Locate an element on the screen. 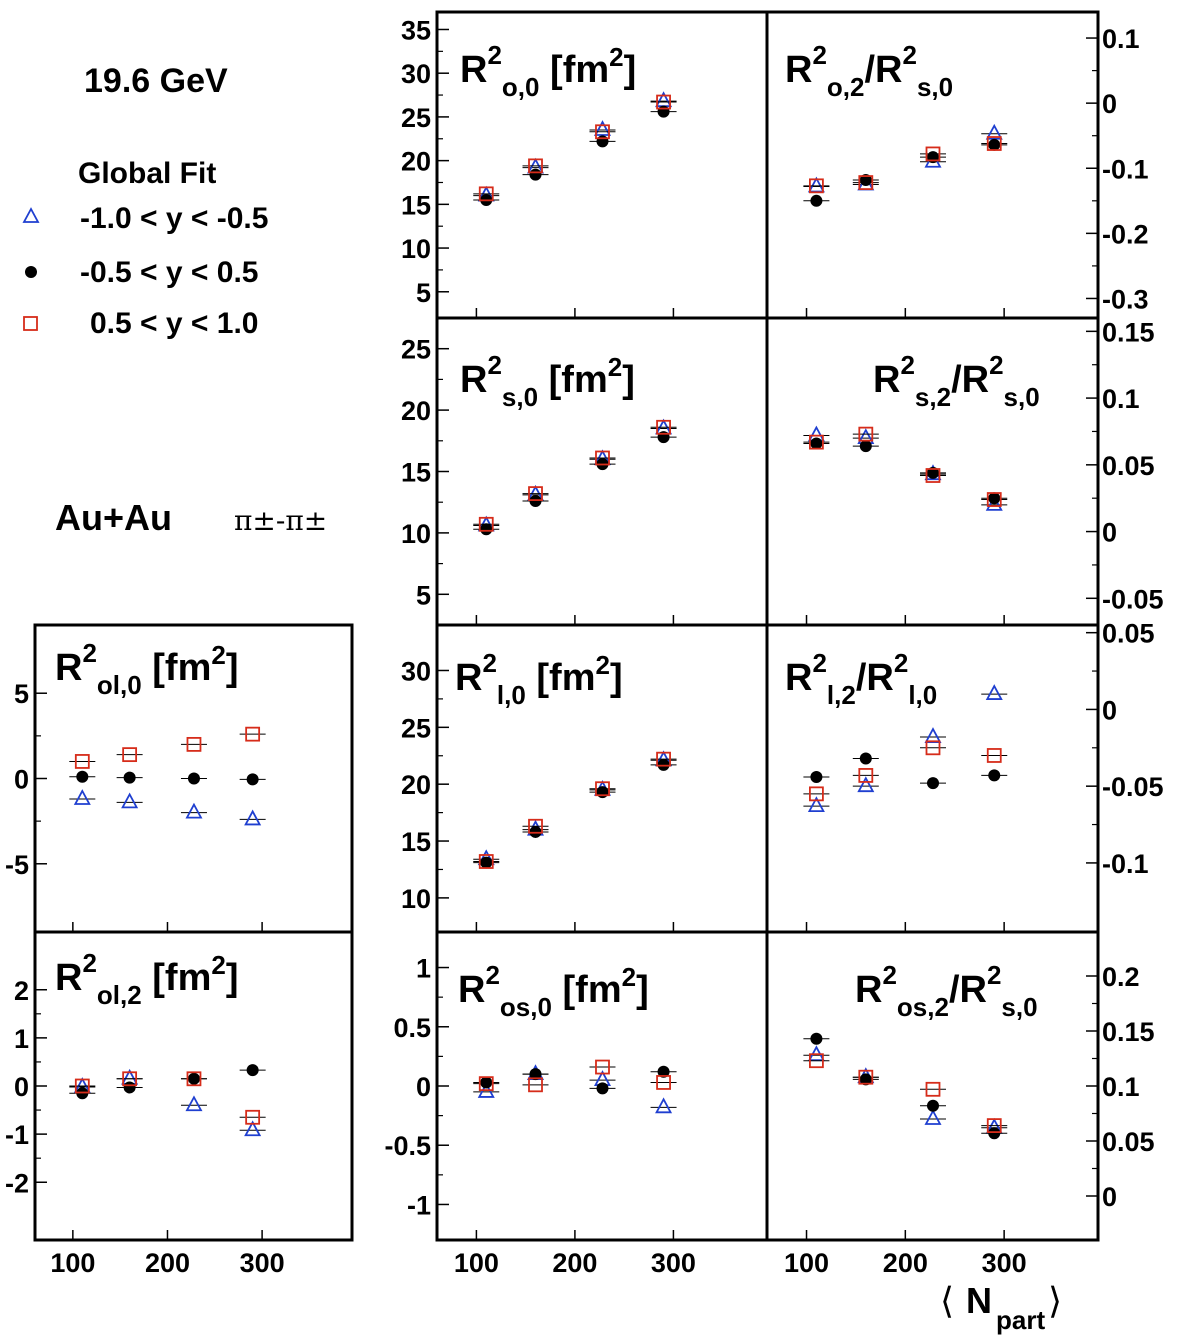  data-point-rol2-s2-p3 is located at coordinates (253, 1117).